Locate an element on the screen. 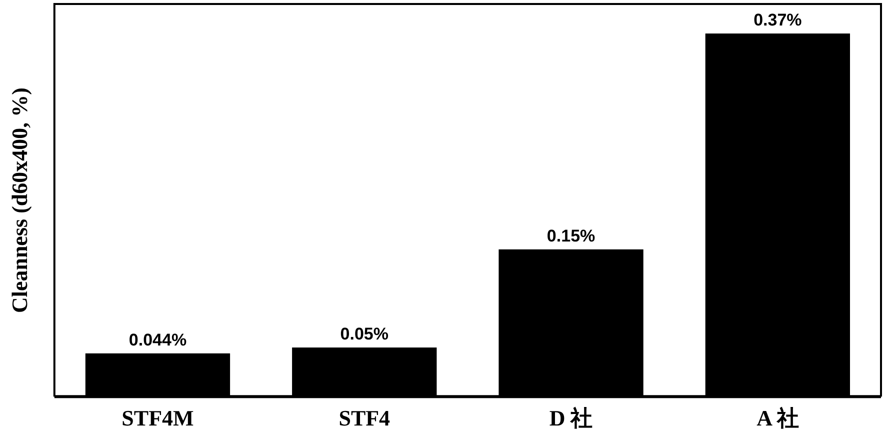 The height and width of the screenshot is (447, 885). x-tick-label: A 社 is located at coordinates (777, 417).